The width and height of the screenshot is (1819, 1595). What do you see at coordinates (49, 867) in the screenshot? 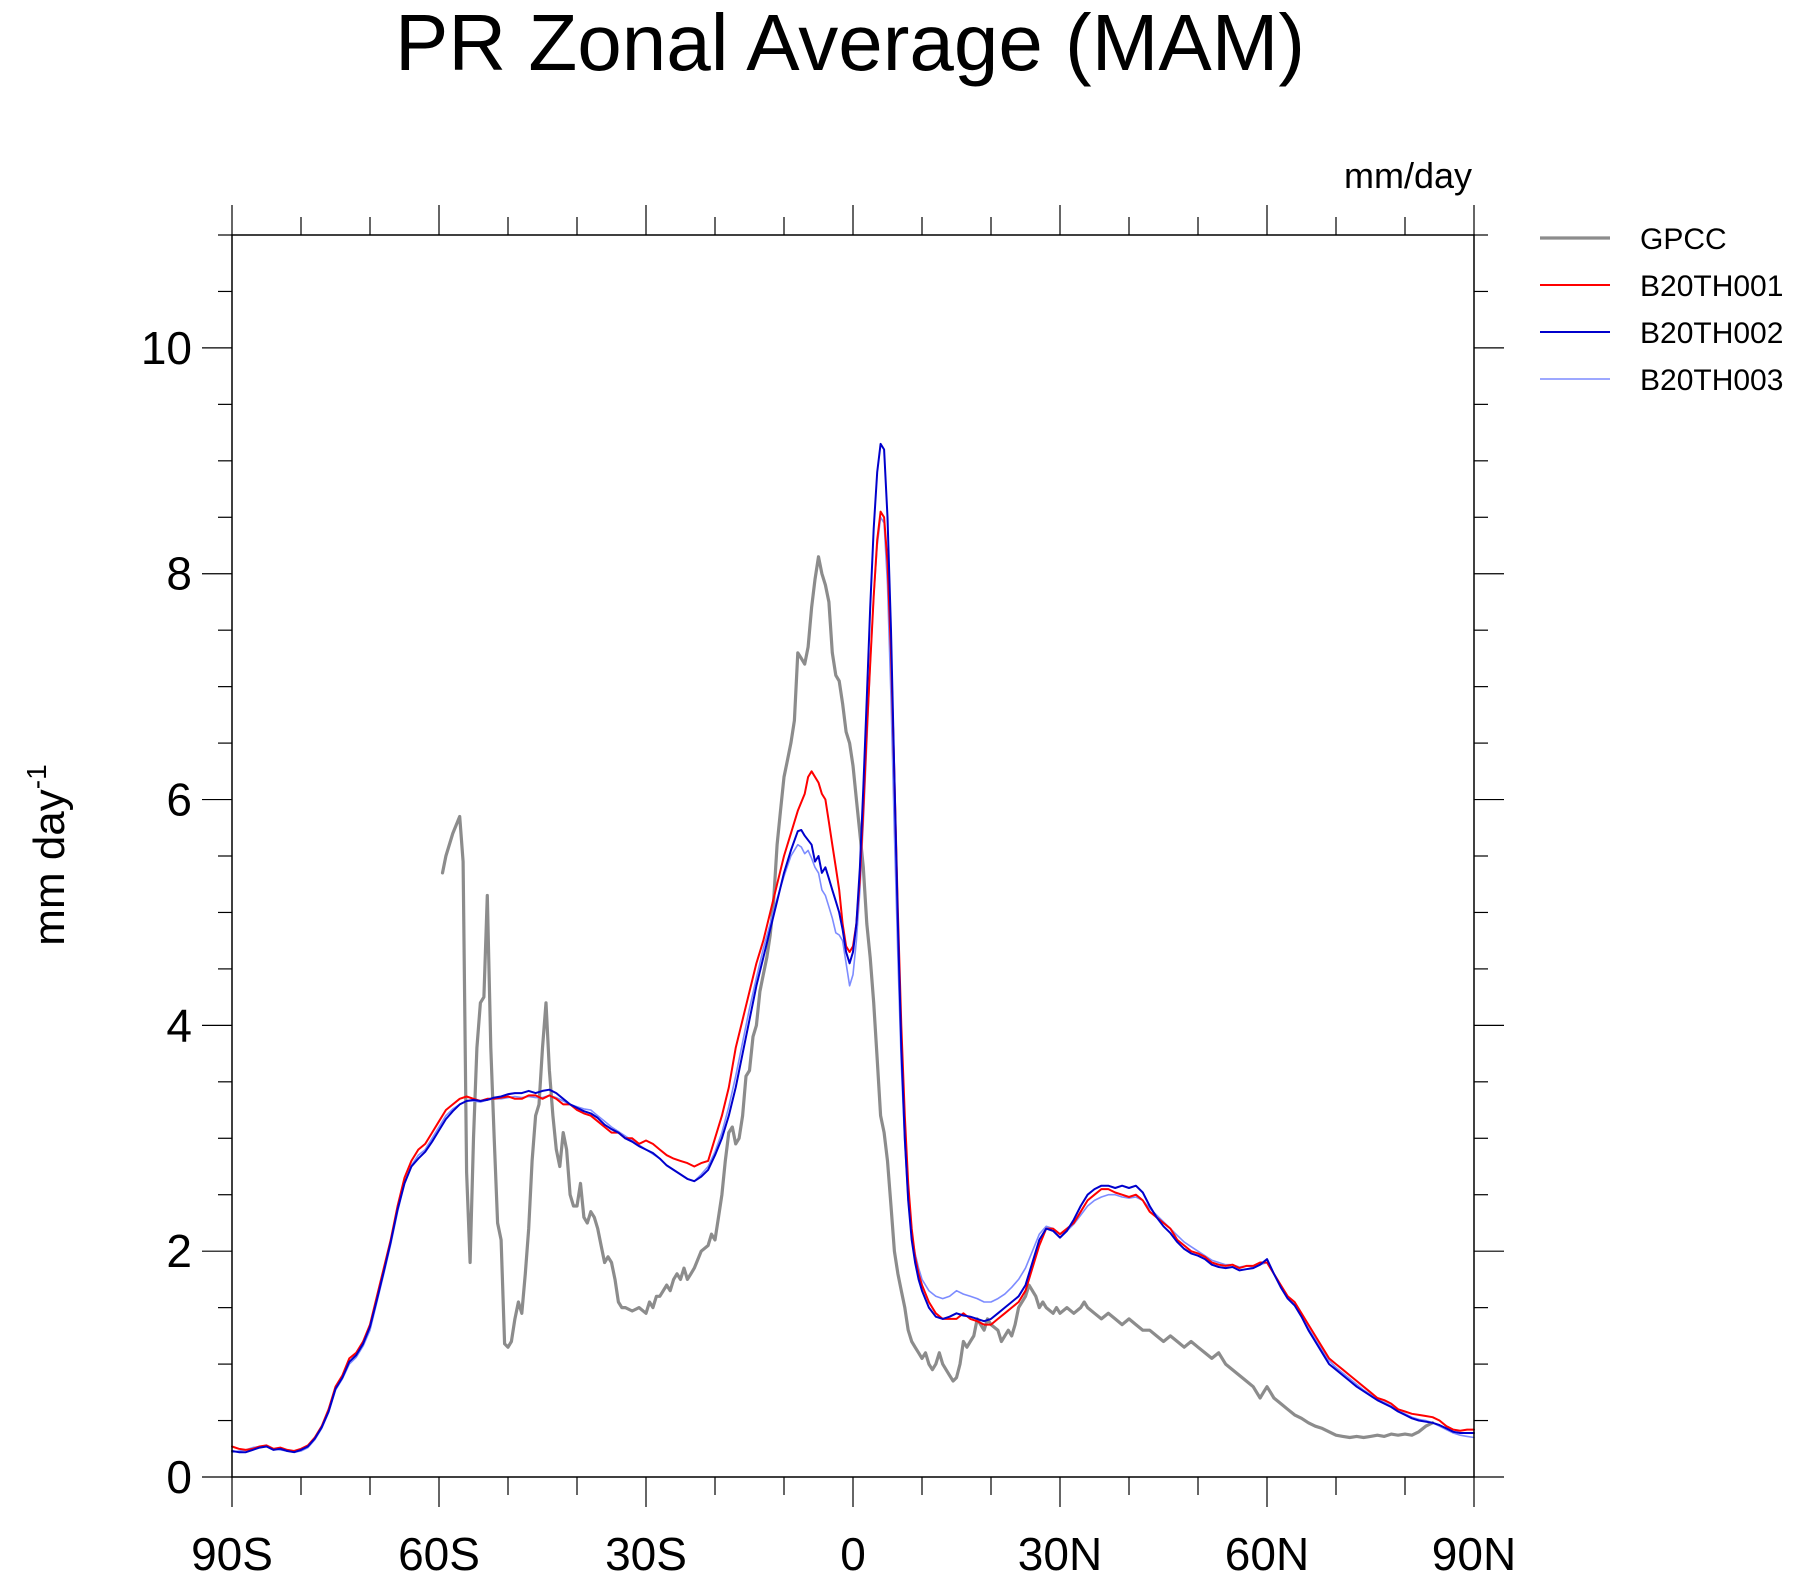
I see `y-axis-label-text: mm day` at bounding box center [49, 867].